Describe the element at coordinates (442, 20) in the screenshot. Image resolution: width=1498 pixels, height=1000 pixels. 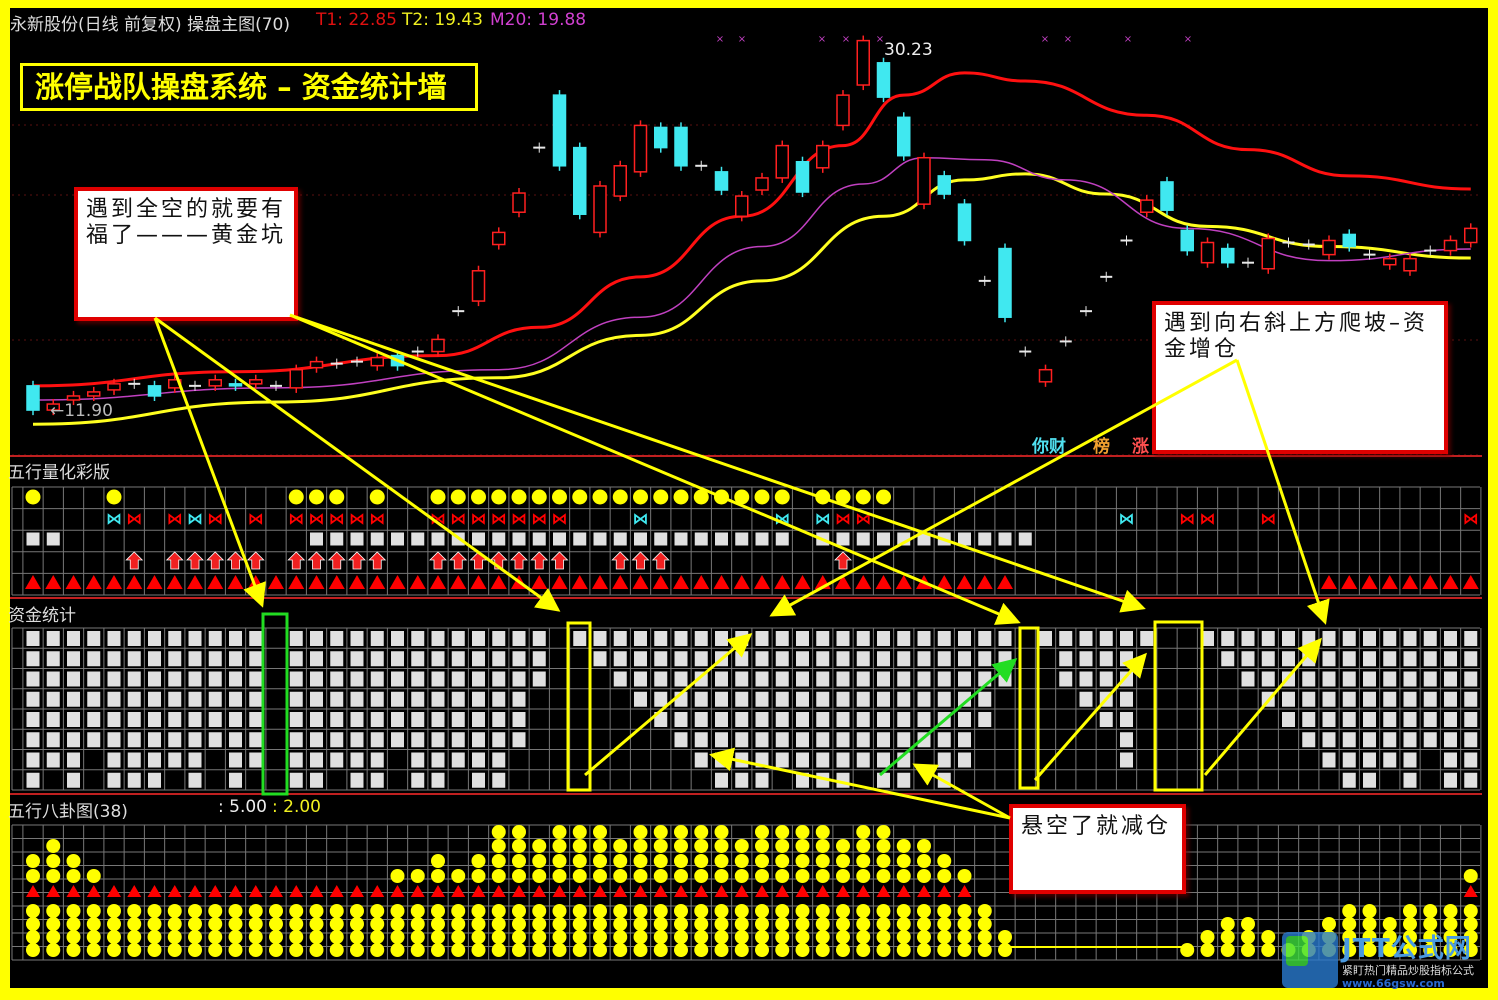
I see `t2-readout: T2: 19.43` at that location.